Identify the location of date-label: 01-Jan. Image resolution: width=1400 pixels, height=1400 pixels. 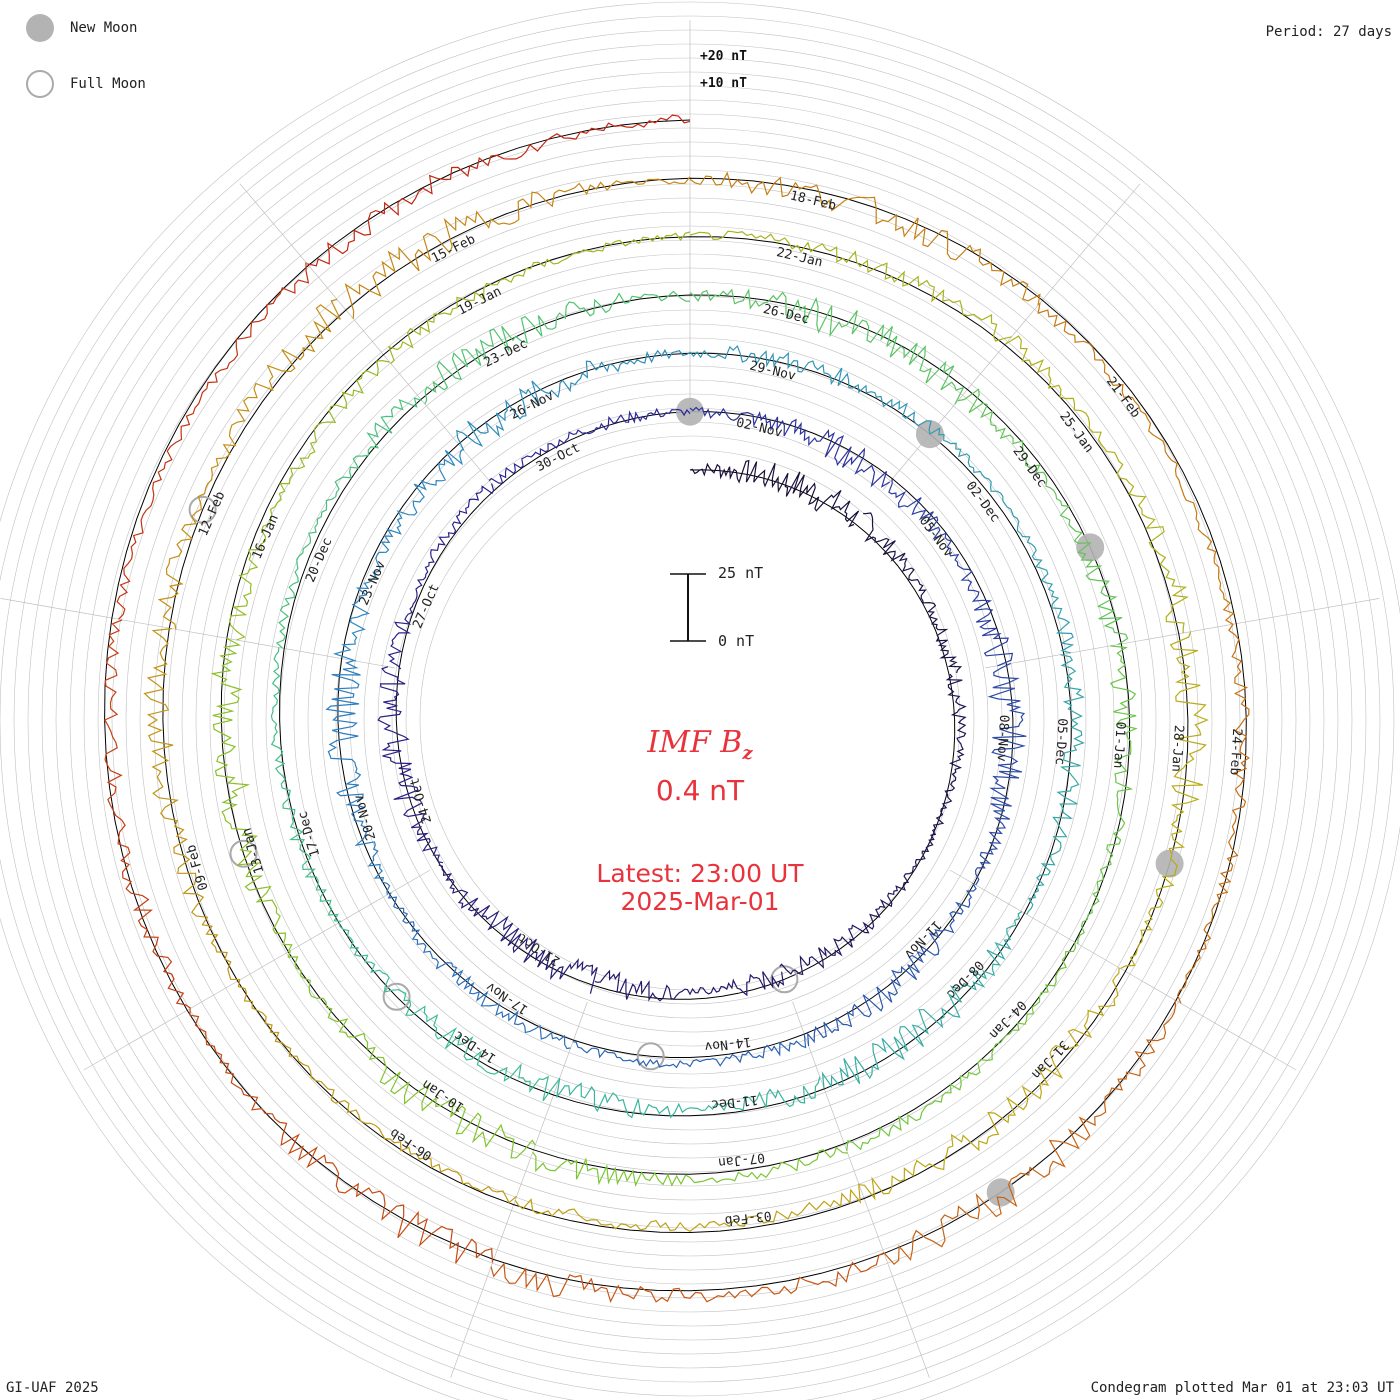
(1119, 745).